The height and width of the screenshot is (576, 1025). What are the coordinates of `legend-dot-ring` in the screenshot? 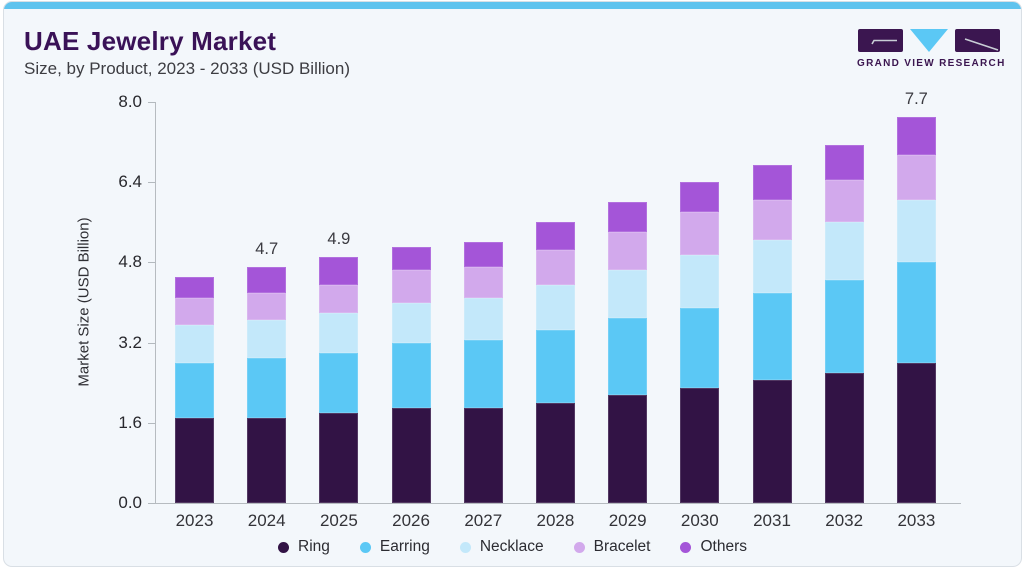 It's located at (283, 547).